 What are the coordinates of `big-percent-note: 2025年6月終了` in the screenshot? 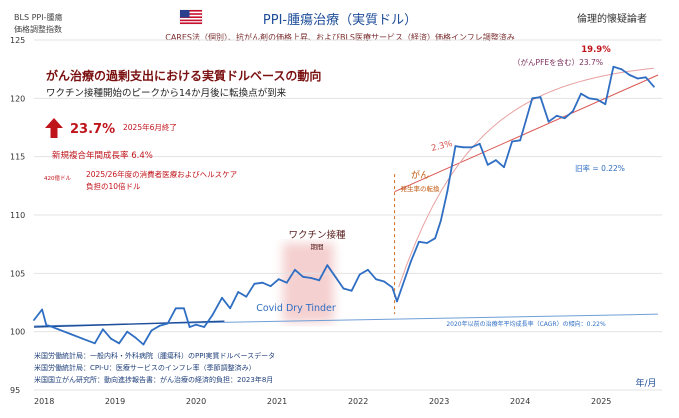 It's located at (150, 127).